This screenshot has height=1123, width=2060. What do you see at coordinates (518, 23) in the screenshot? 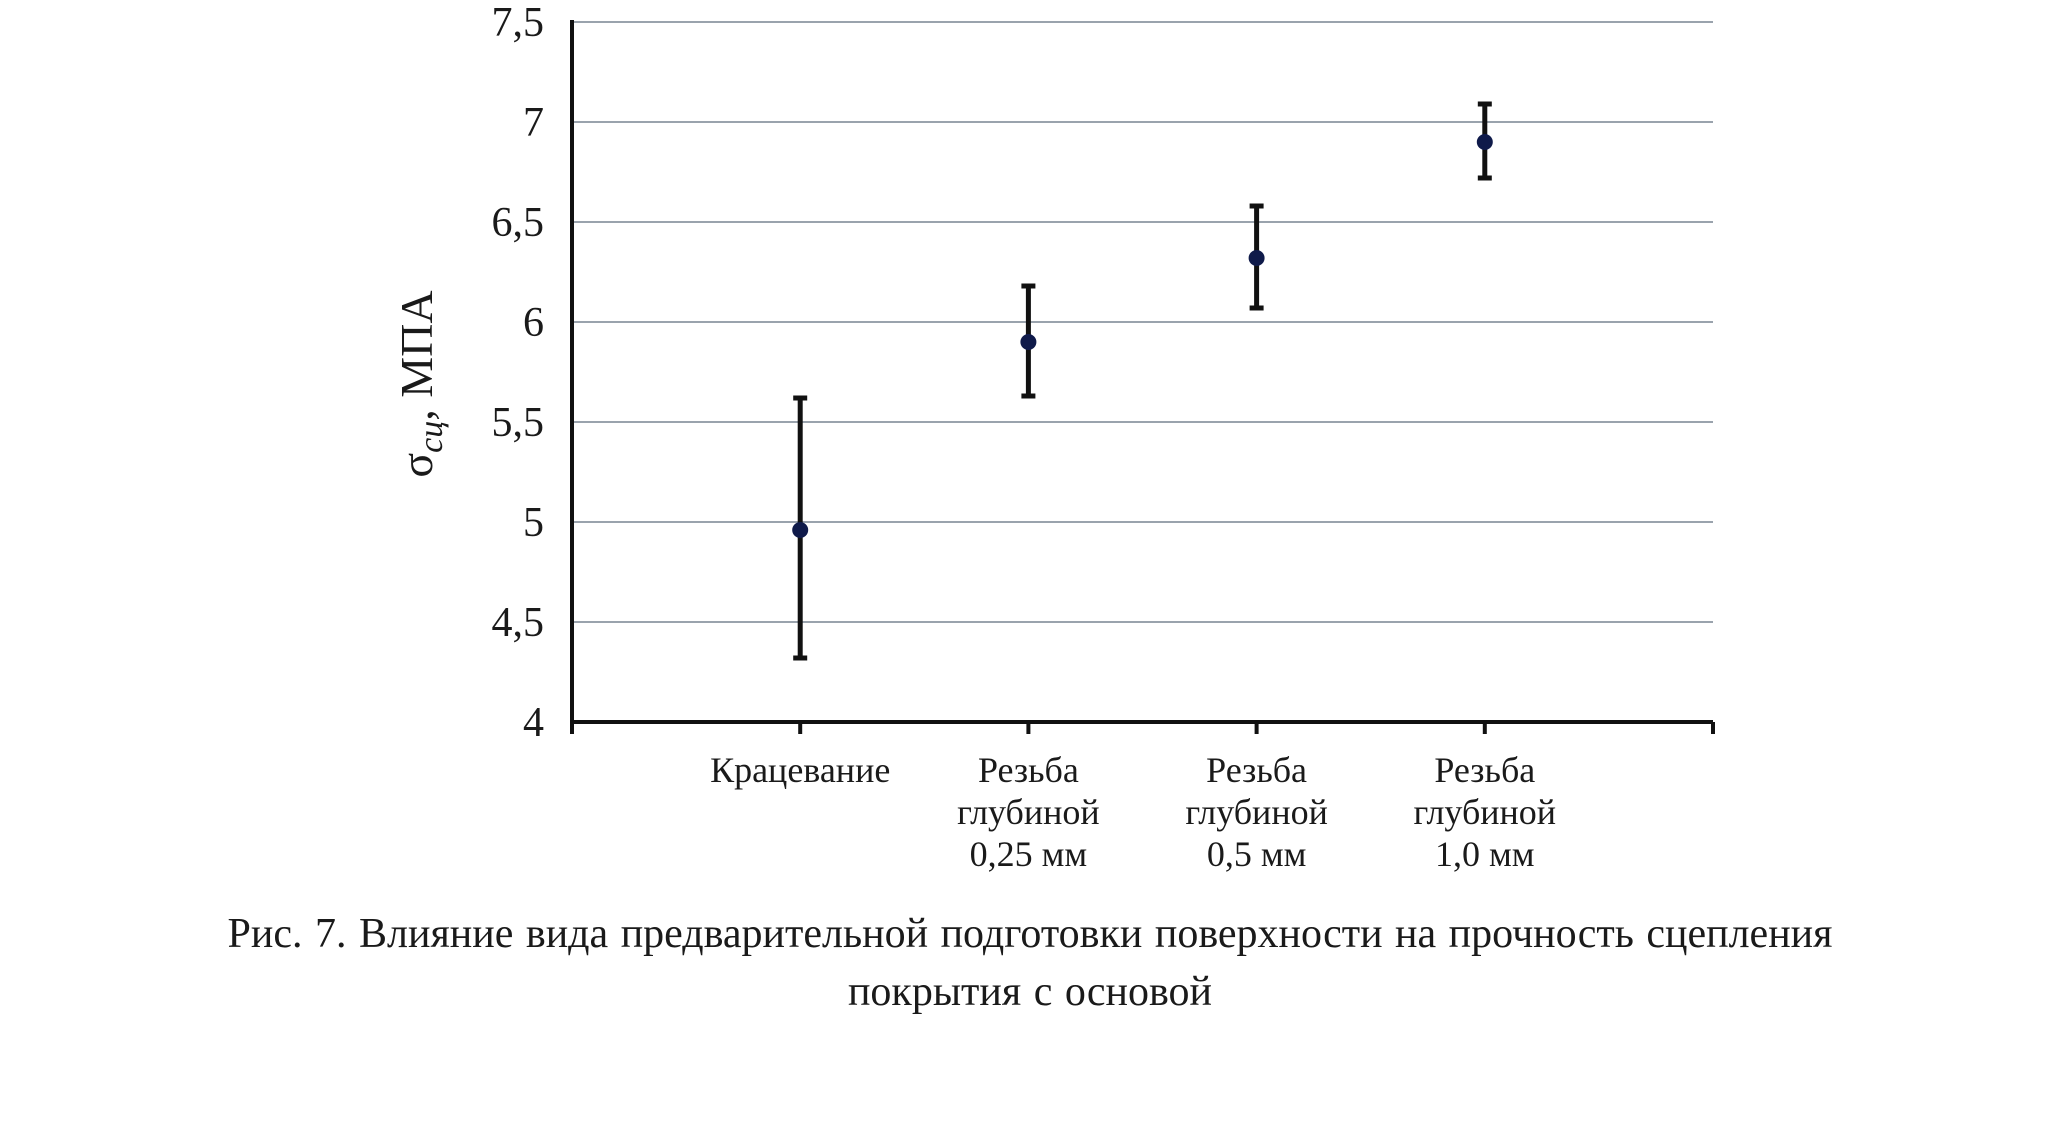
I see `y-tick-label-7: 7,5` at bounding box center [518, 23].